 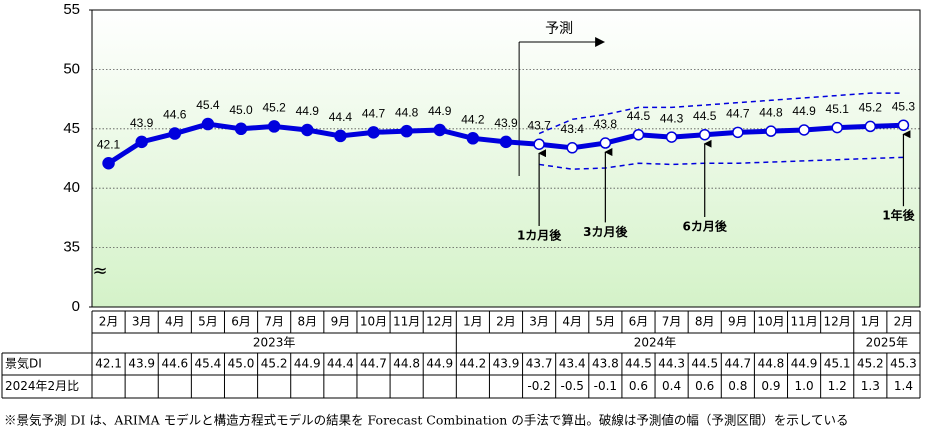 I want to click on y-tick-label: 50, so click(x=71, y=68).